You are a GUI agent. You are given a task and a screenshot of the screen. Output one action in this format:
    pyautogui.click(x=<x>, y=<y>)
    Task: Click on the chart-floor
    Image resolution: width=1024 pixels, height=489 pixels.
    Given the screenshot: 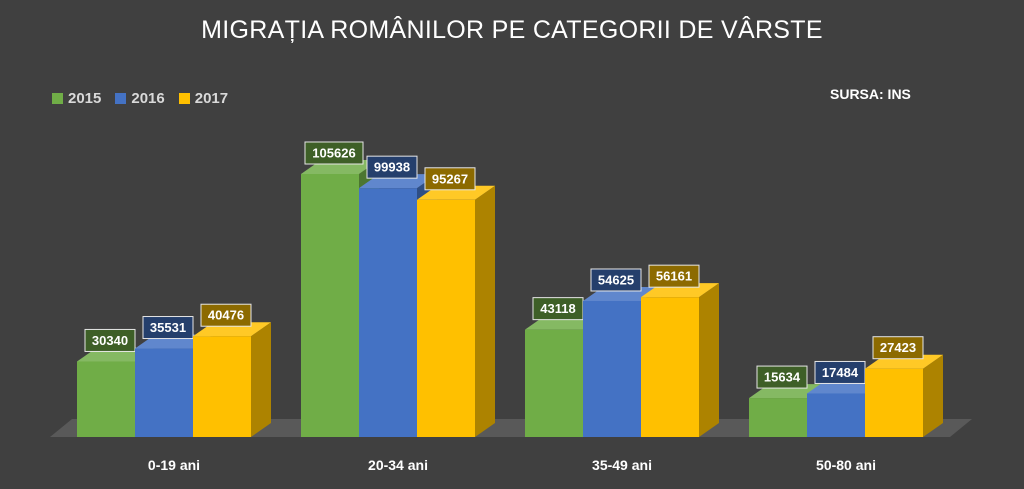 What is the action you would take?
    pyautogui.click(x=511, y=428)
    